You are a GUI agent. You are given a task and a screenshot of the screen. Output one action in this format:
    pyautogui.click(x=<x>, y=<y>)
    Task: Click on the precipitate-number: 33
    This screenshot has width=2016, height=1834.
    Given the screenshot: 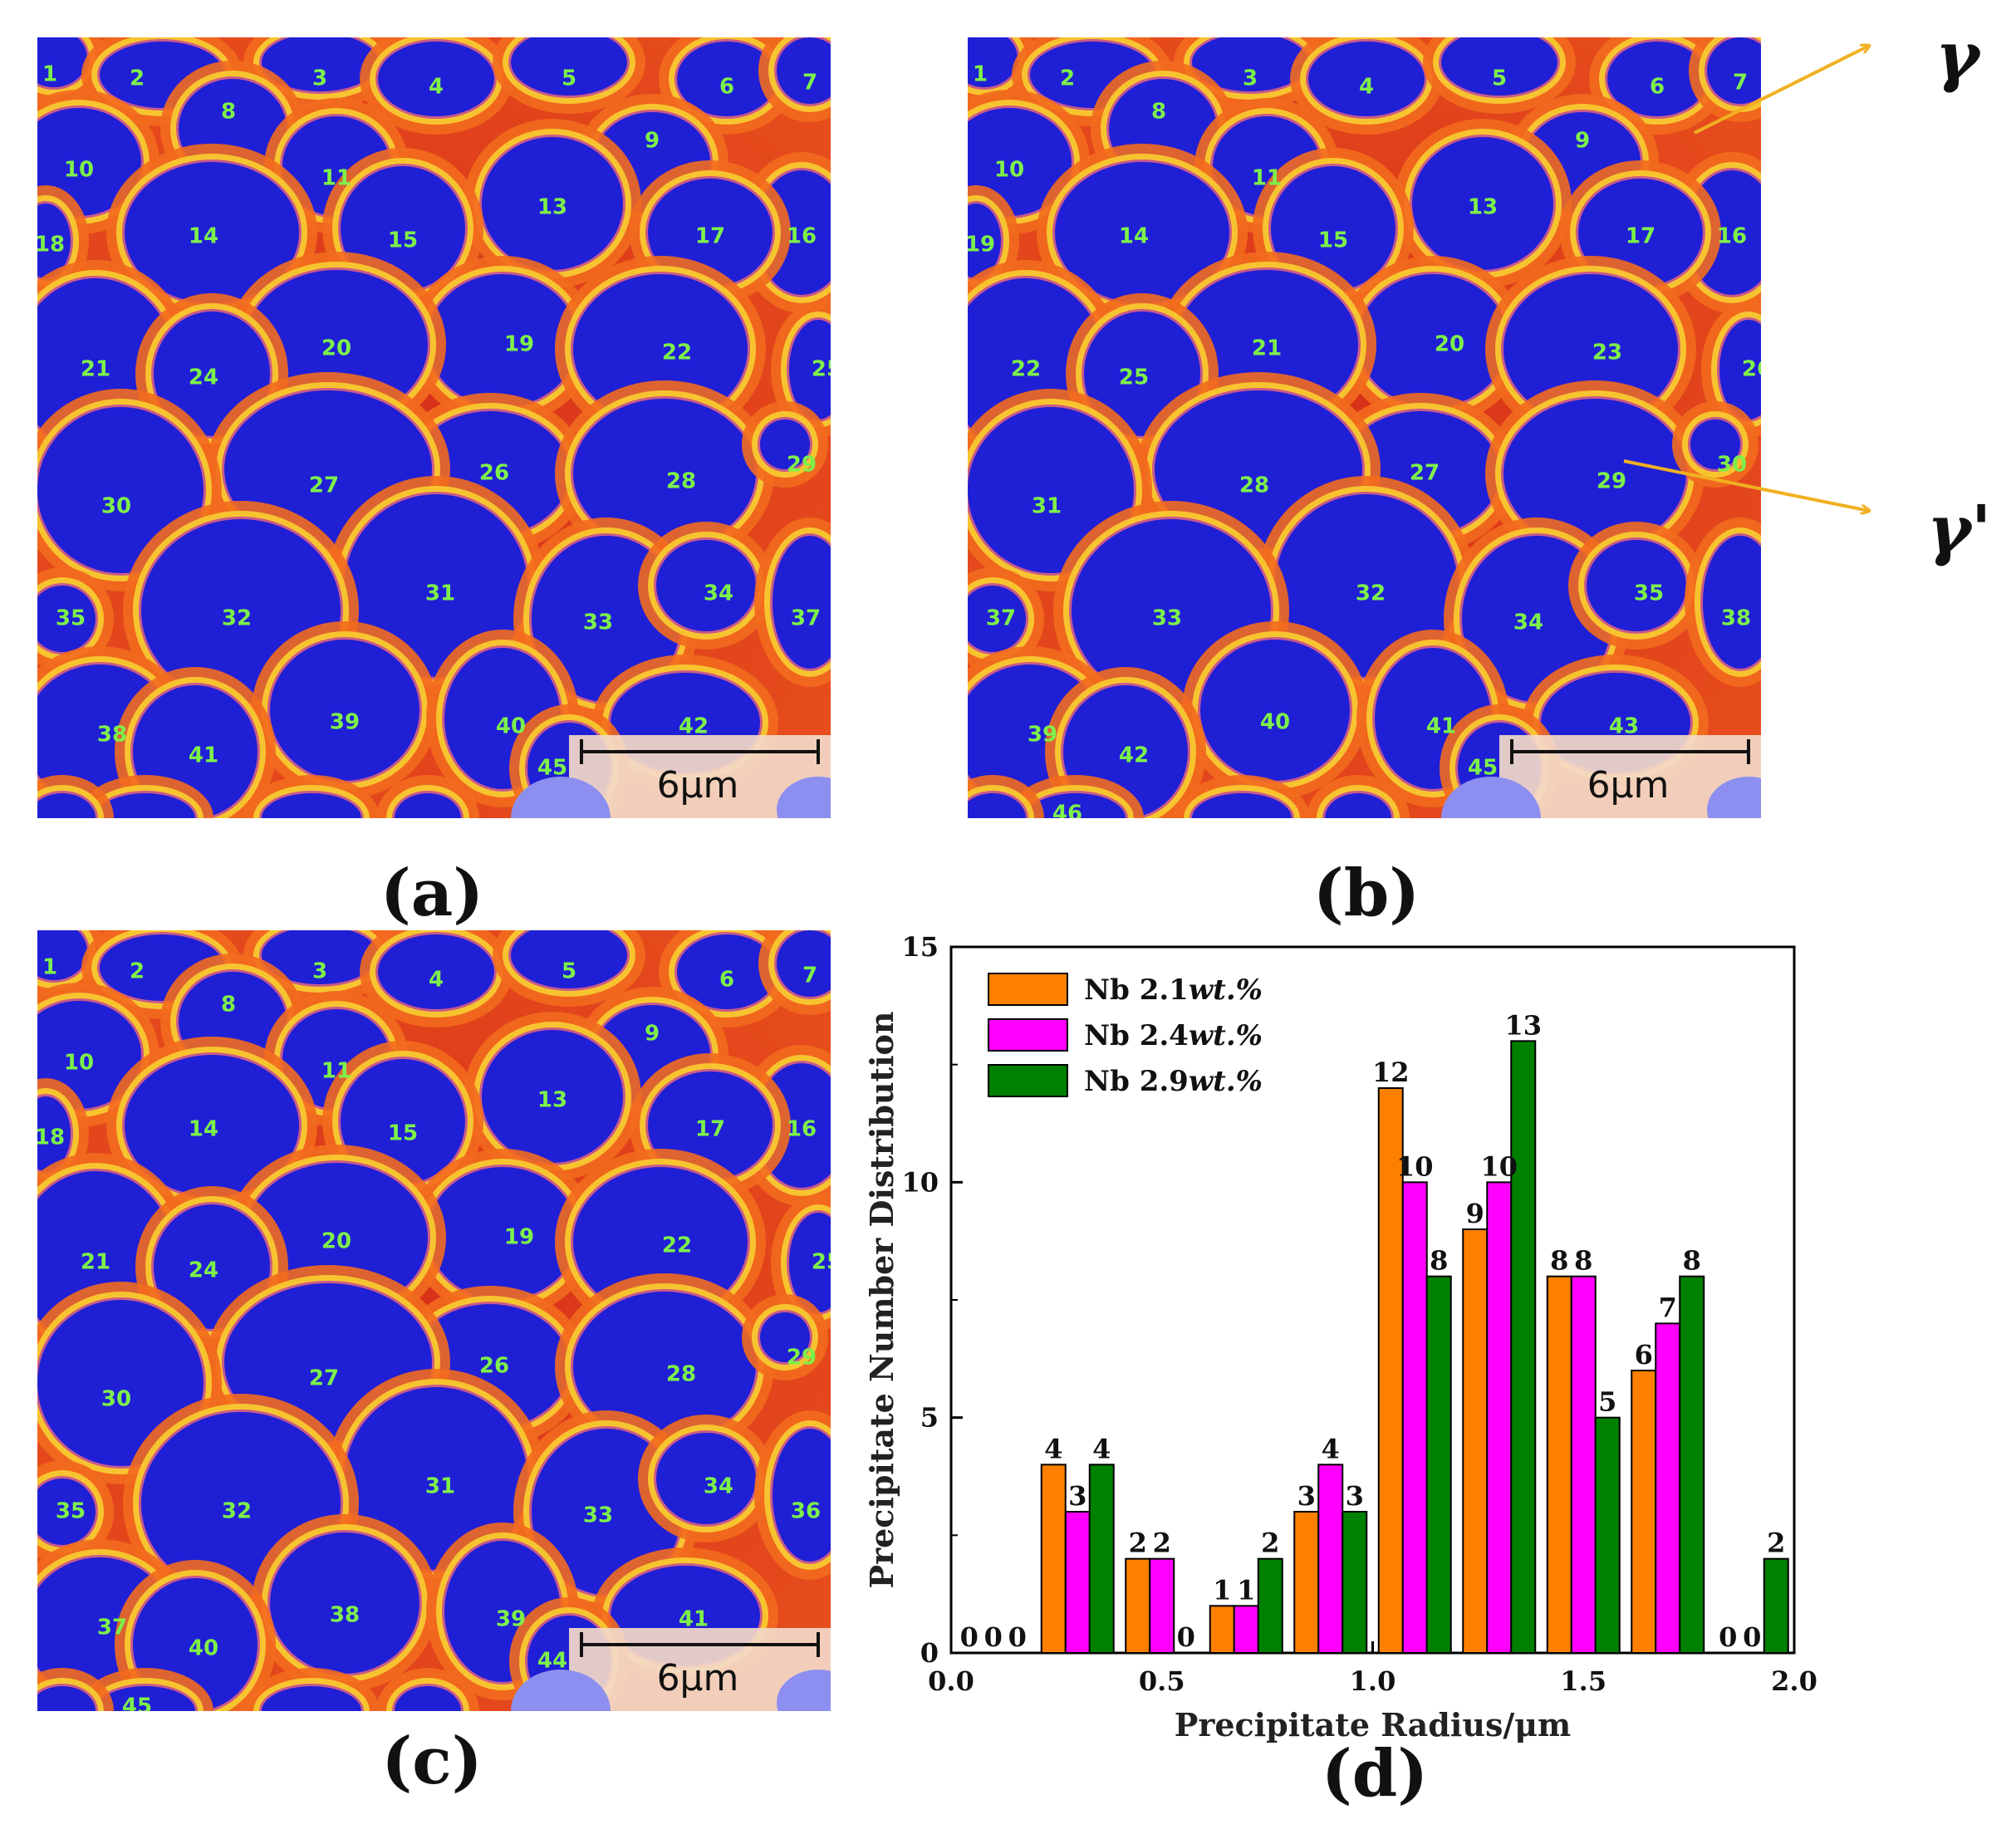 What is the action you would take?
    pyautogui.click(x=598, y=623)
    